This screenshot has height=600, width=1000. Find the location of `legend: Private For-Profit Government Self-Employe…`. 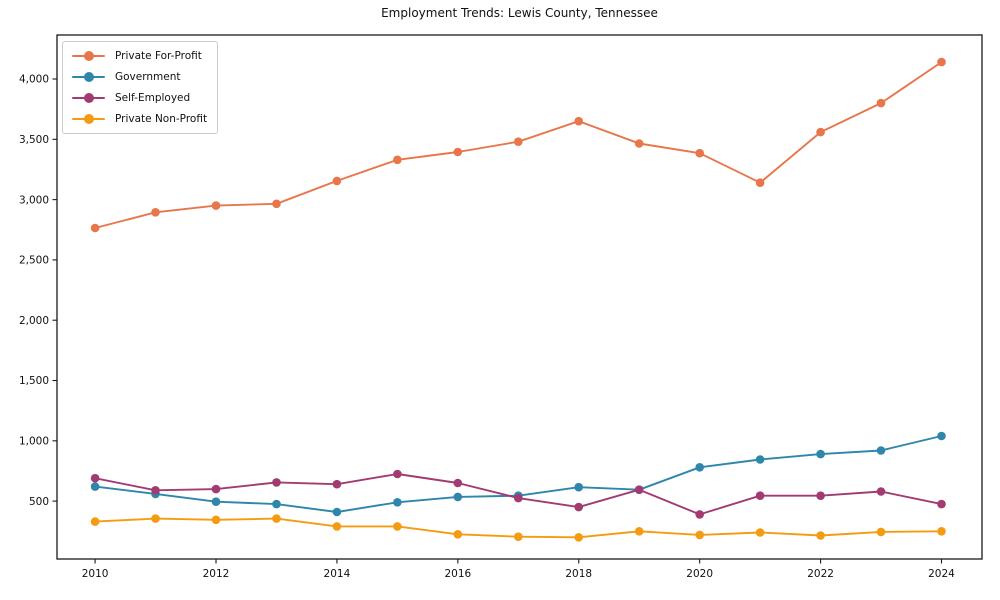

legend: Private For-Profit Government Self-Employe… is located at coordinates (140, 87).